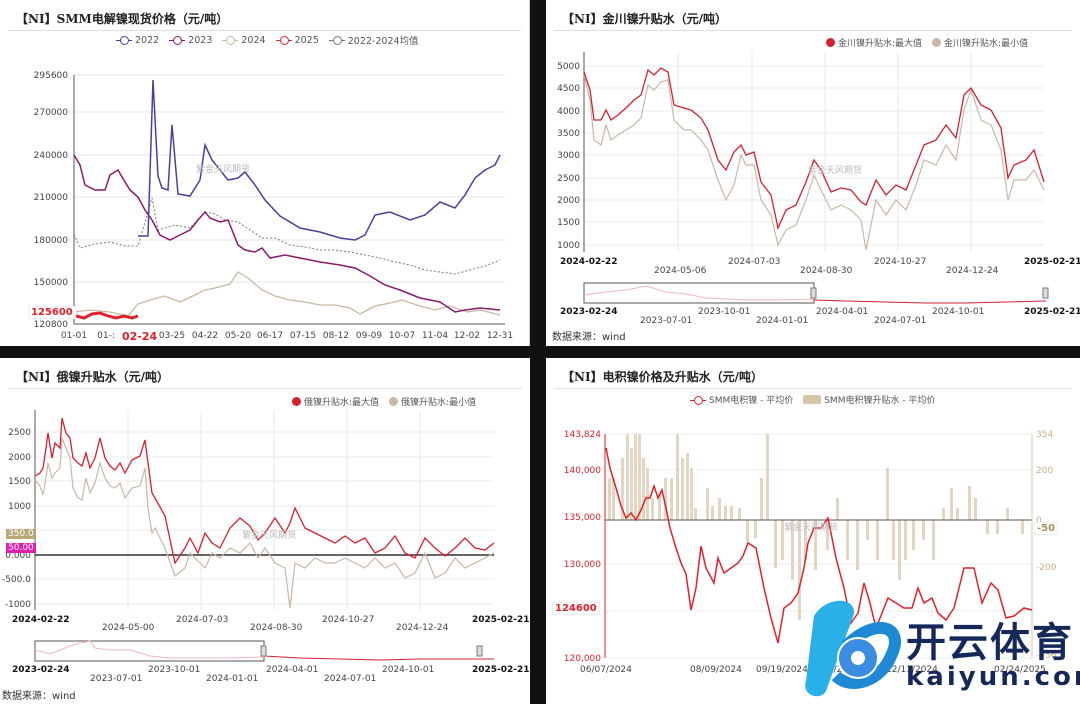 The image size is (1080, 704). What do you see at coordinates (303, 336) in the screenshot?
I see `svg-text: 07-15` at bounding box center [303, 336].